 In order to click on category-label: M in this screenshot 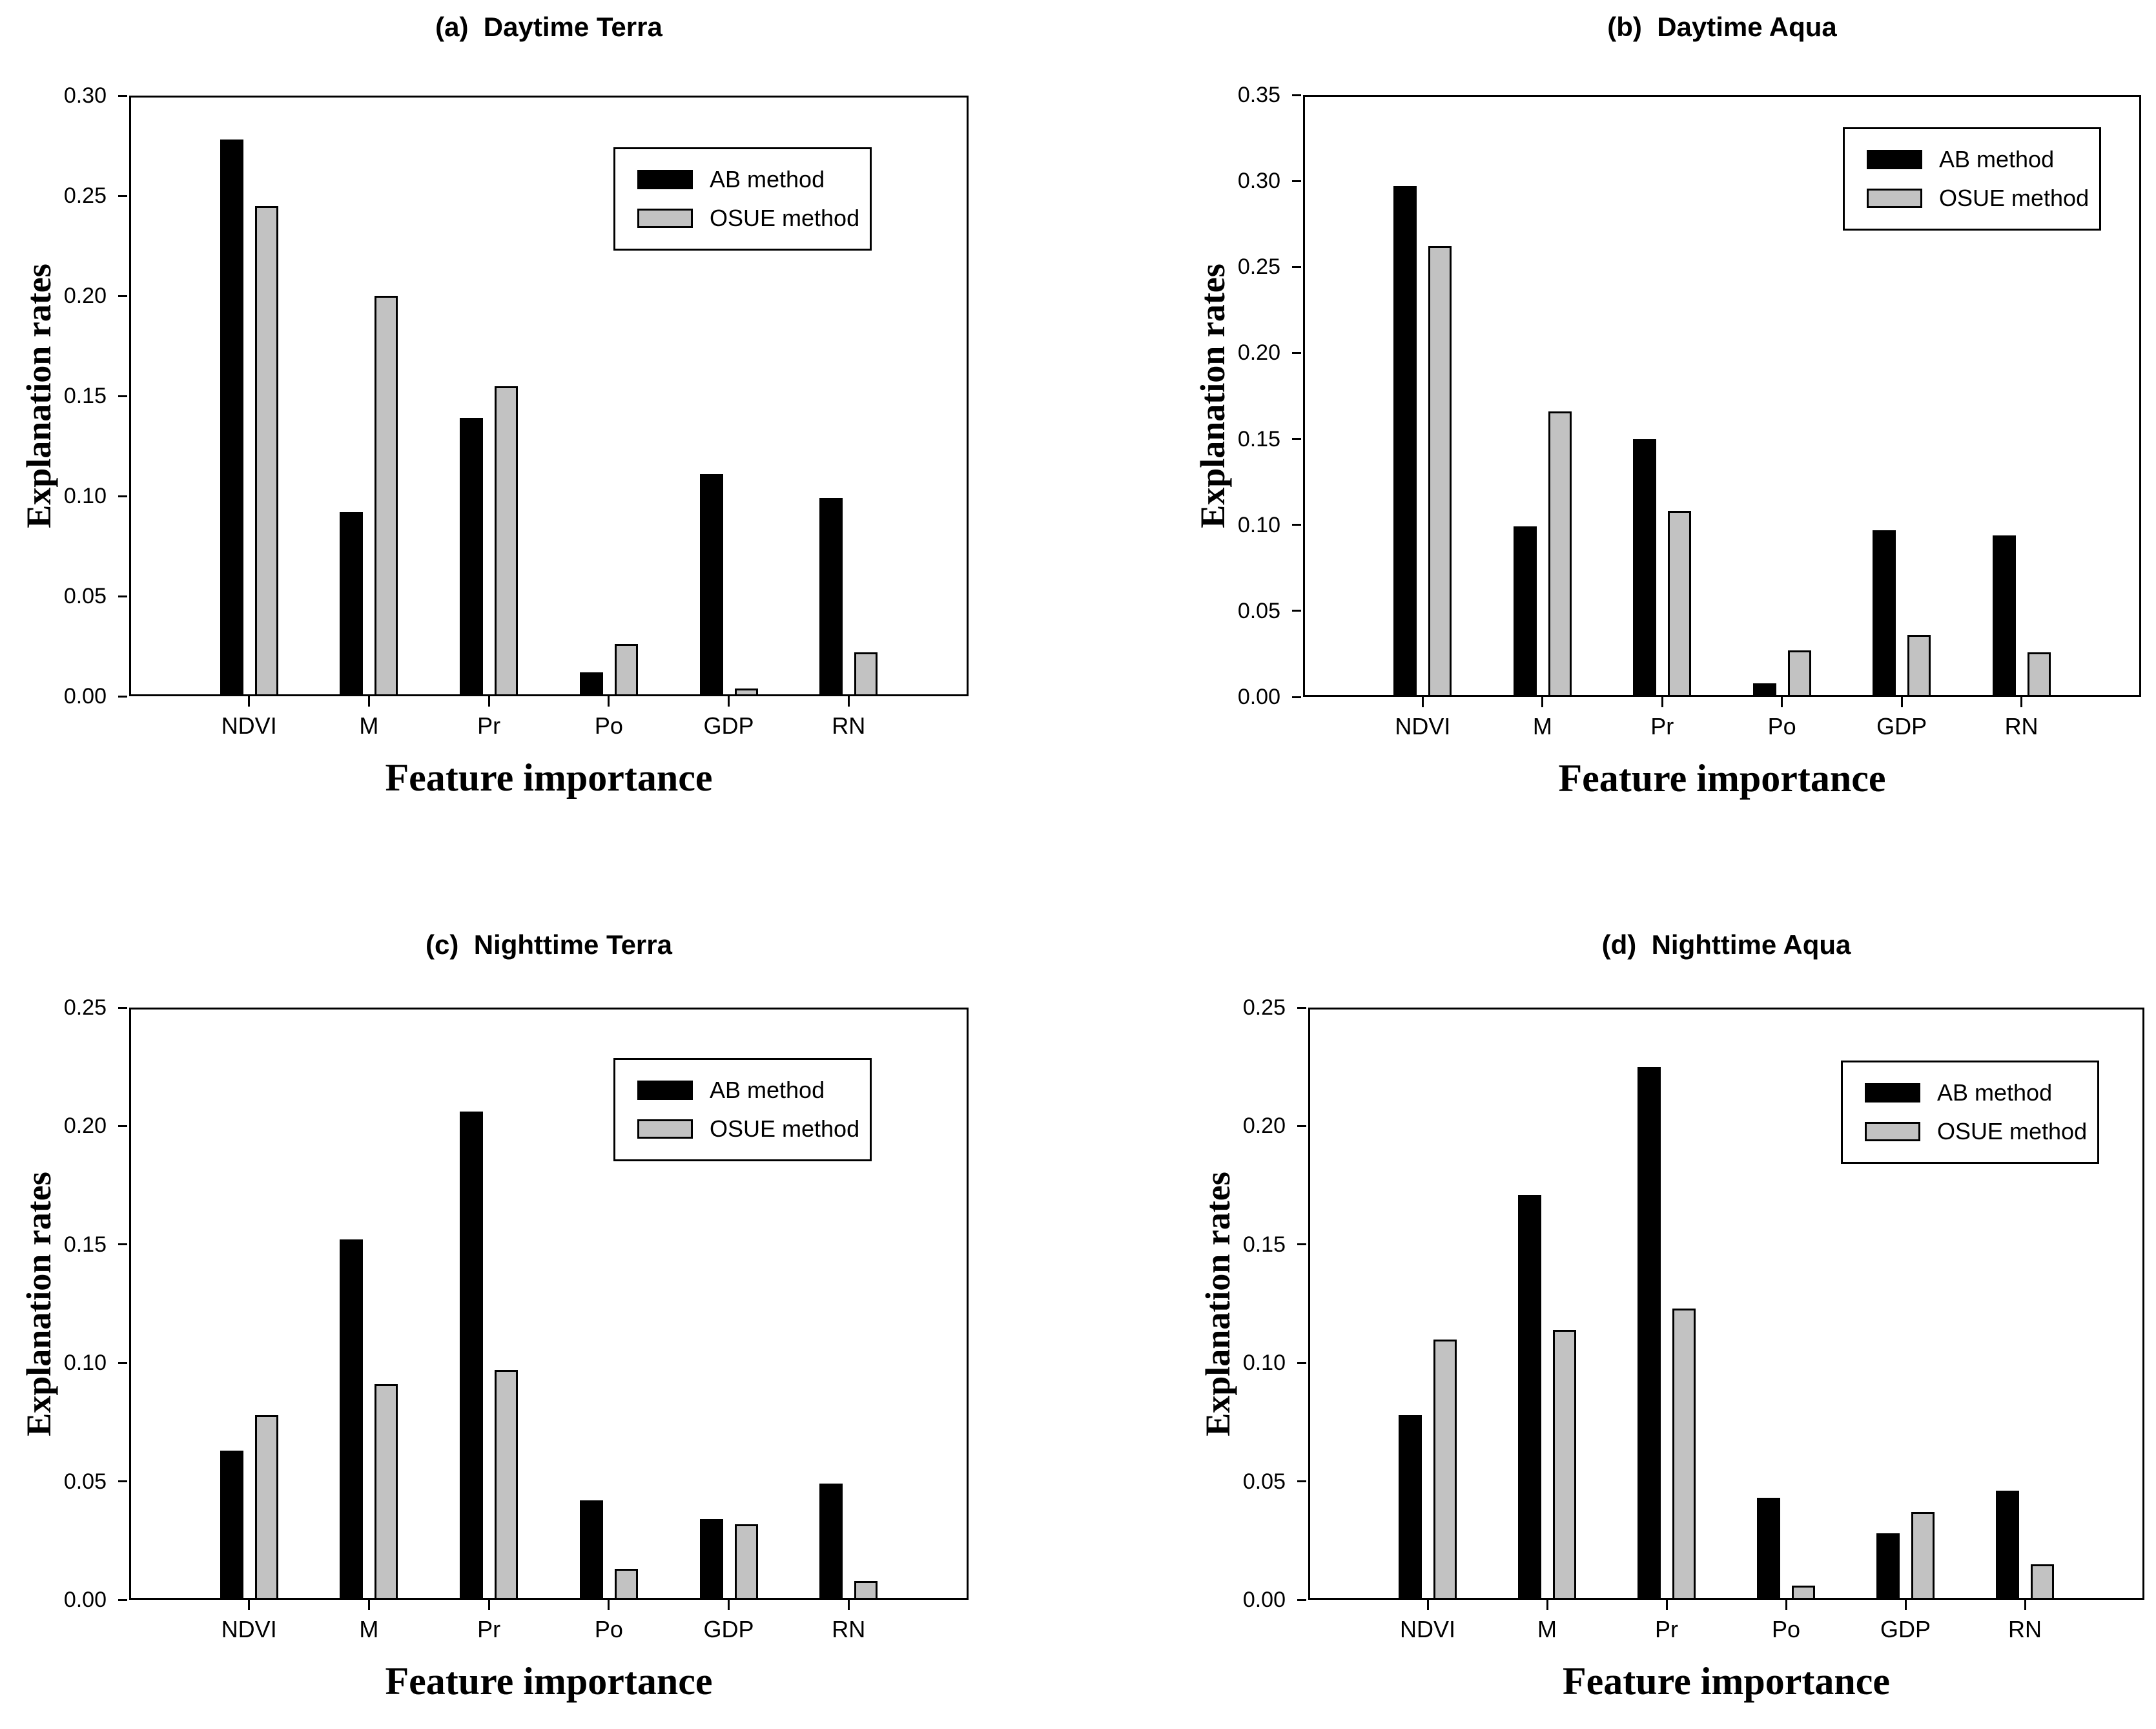, I will do `click(369, 1629)`.